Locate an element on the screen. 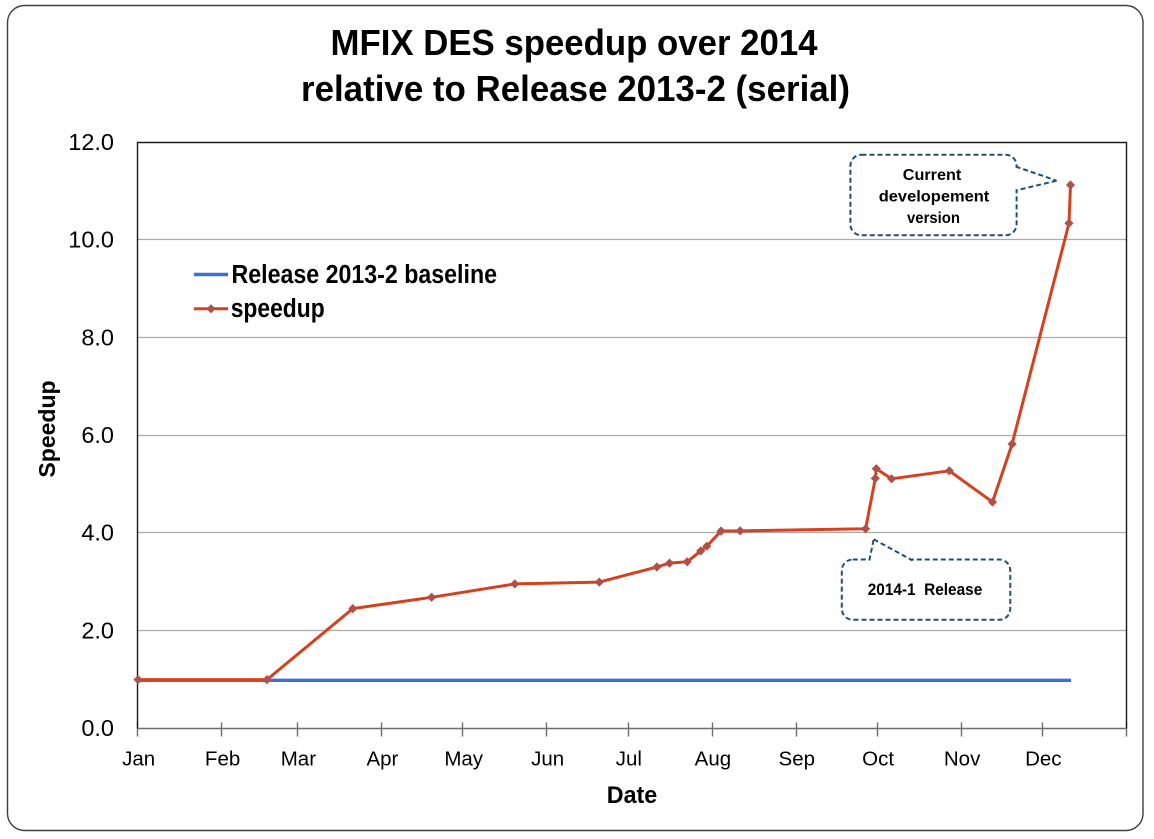  svg-text: Jul is located at coordinates (629, 759).